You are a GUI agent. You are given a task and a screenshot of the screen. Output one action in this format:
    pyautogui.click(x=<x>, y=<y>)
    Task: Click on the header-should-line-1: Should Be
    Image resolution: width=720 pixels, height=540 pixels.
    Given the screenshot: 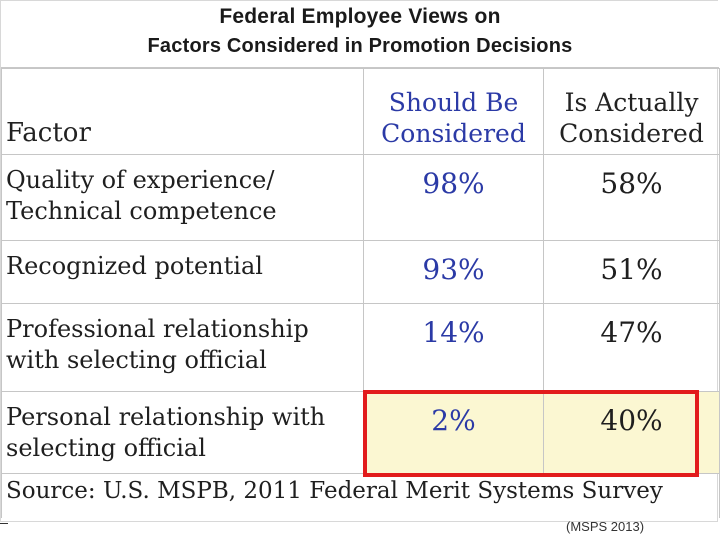 What is the action you would take?
    pyautogui.click(x=453, y=102)
    